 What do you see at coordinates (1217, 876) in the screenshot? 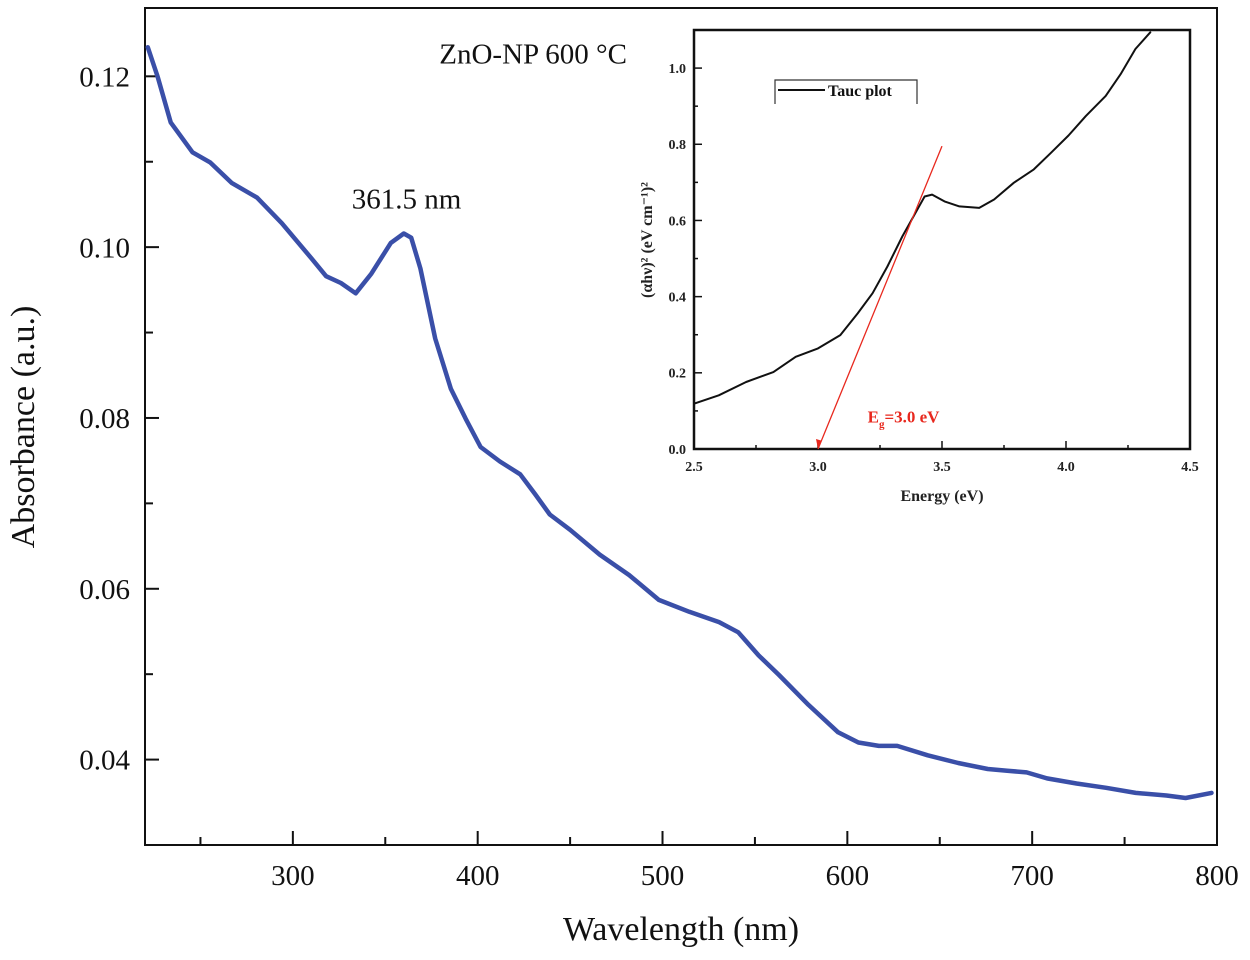
I see `main-x-tick-label: 800` at bounding box center [1217, 876].